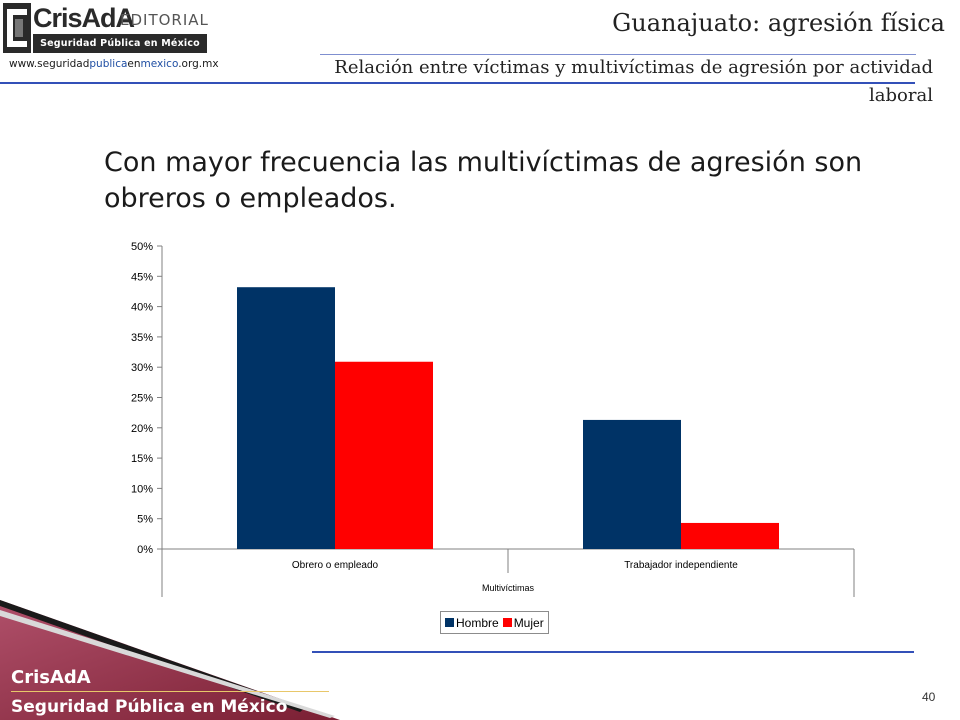 The width and height of the screenshot is (960, 720). Describe the element at coordinates (142, 399) in the screenshot. I see `y-tick-label: 25%` at that location.